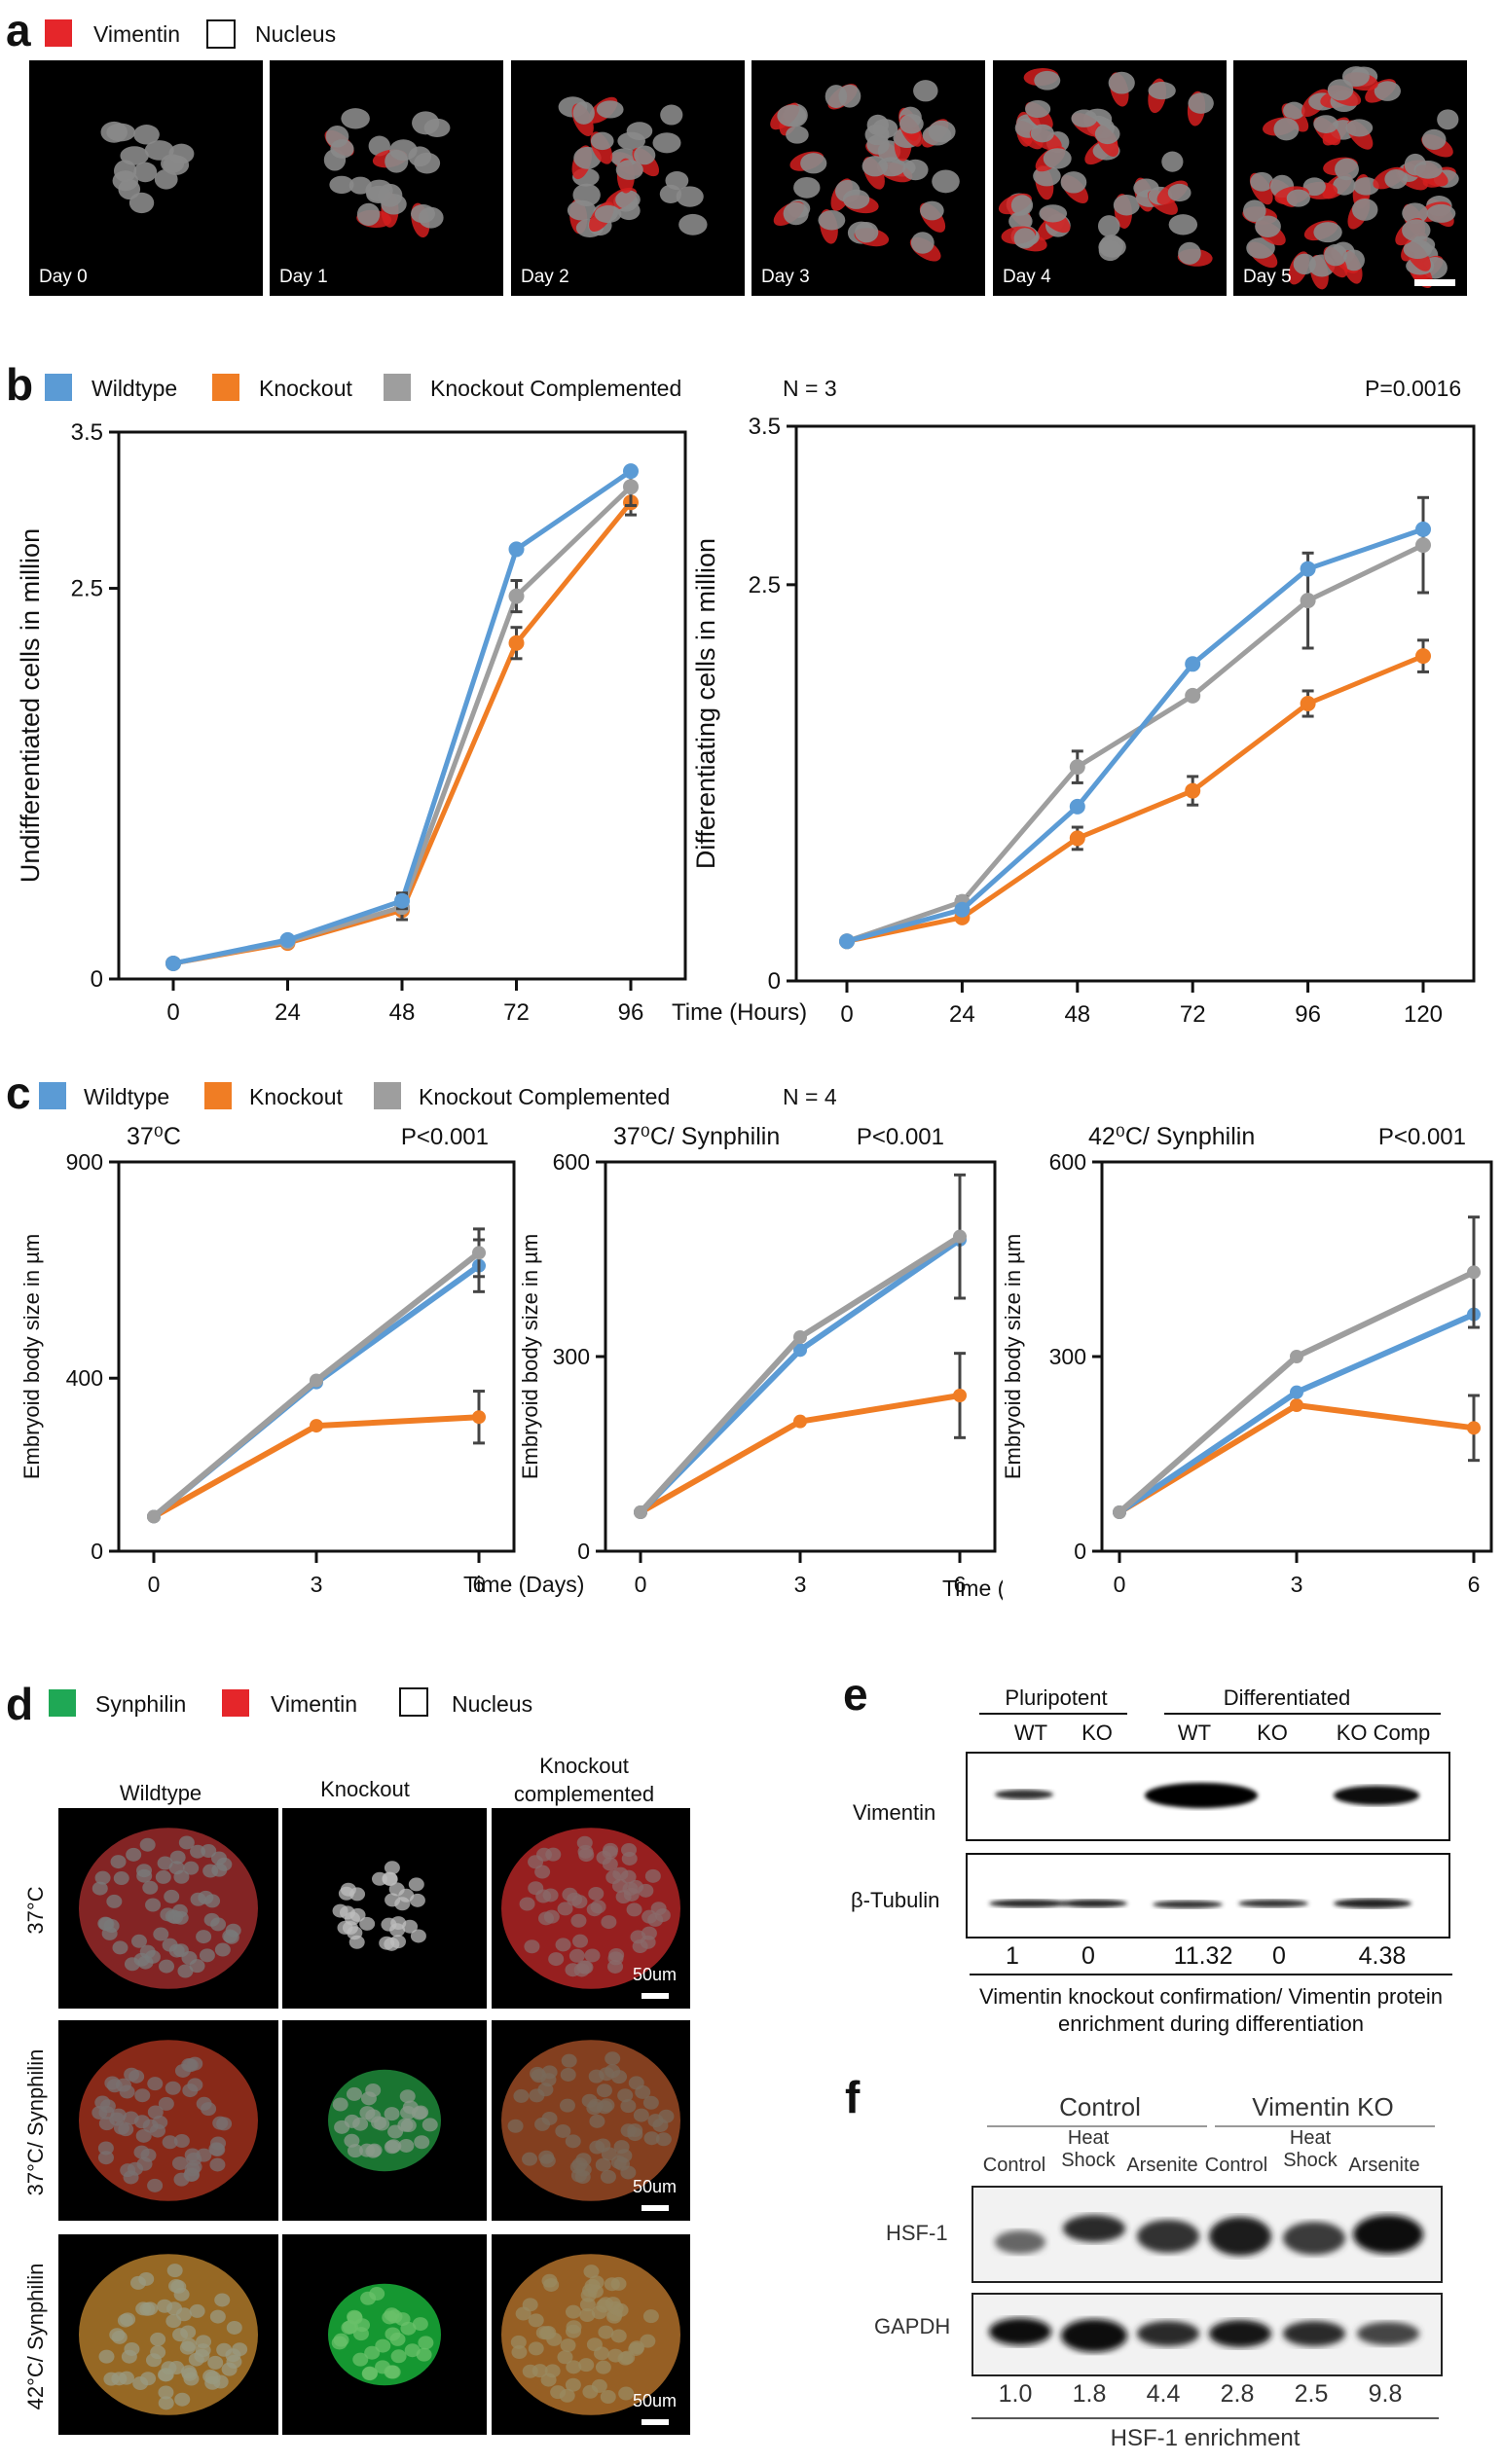 This screenshot has width=1503, height=2464. What do you see at coordinates (1384, 2165) in the screenshot?
I see `lane-label-f-5: Arsenite` at bounding box center [1384, 2165].